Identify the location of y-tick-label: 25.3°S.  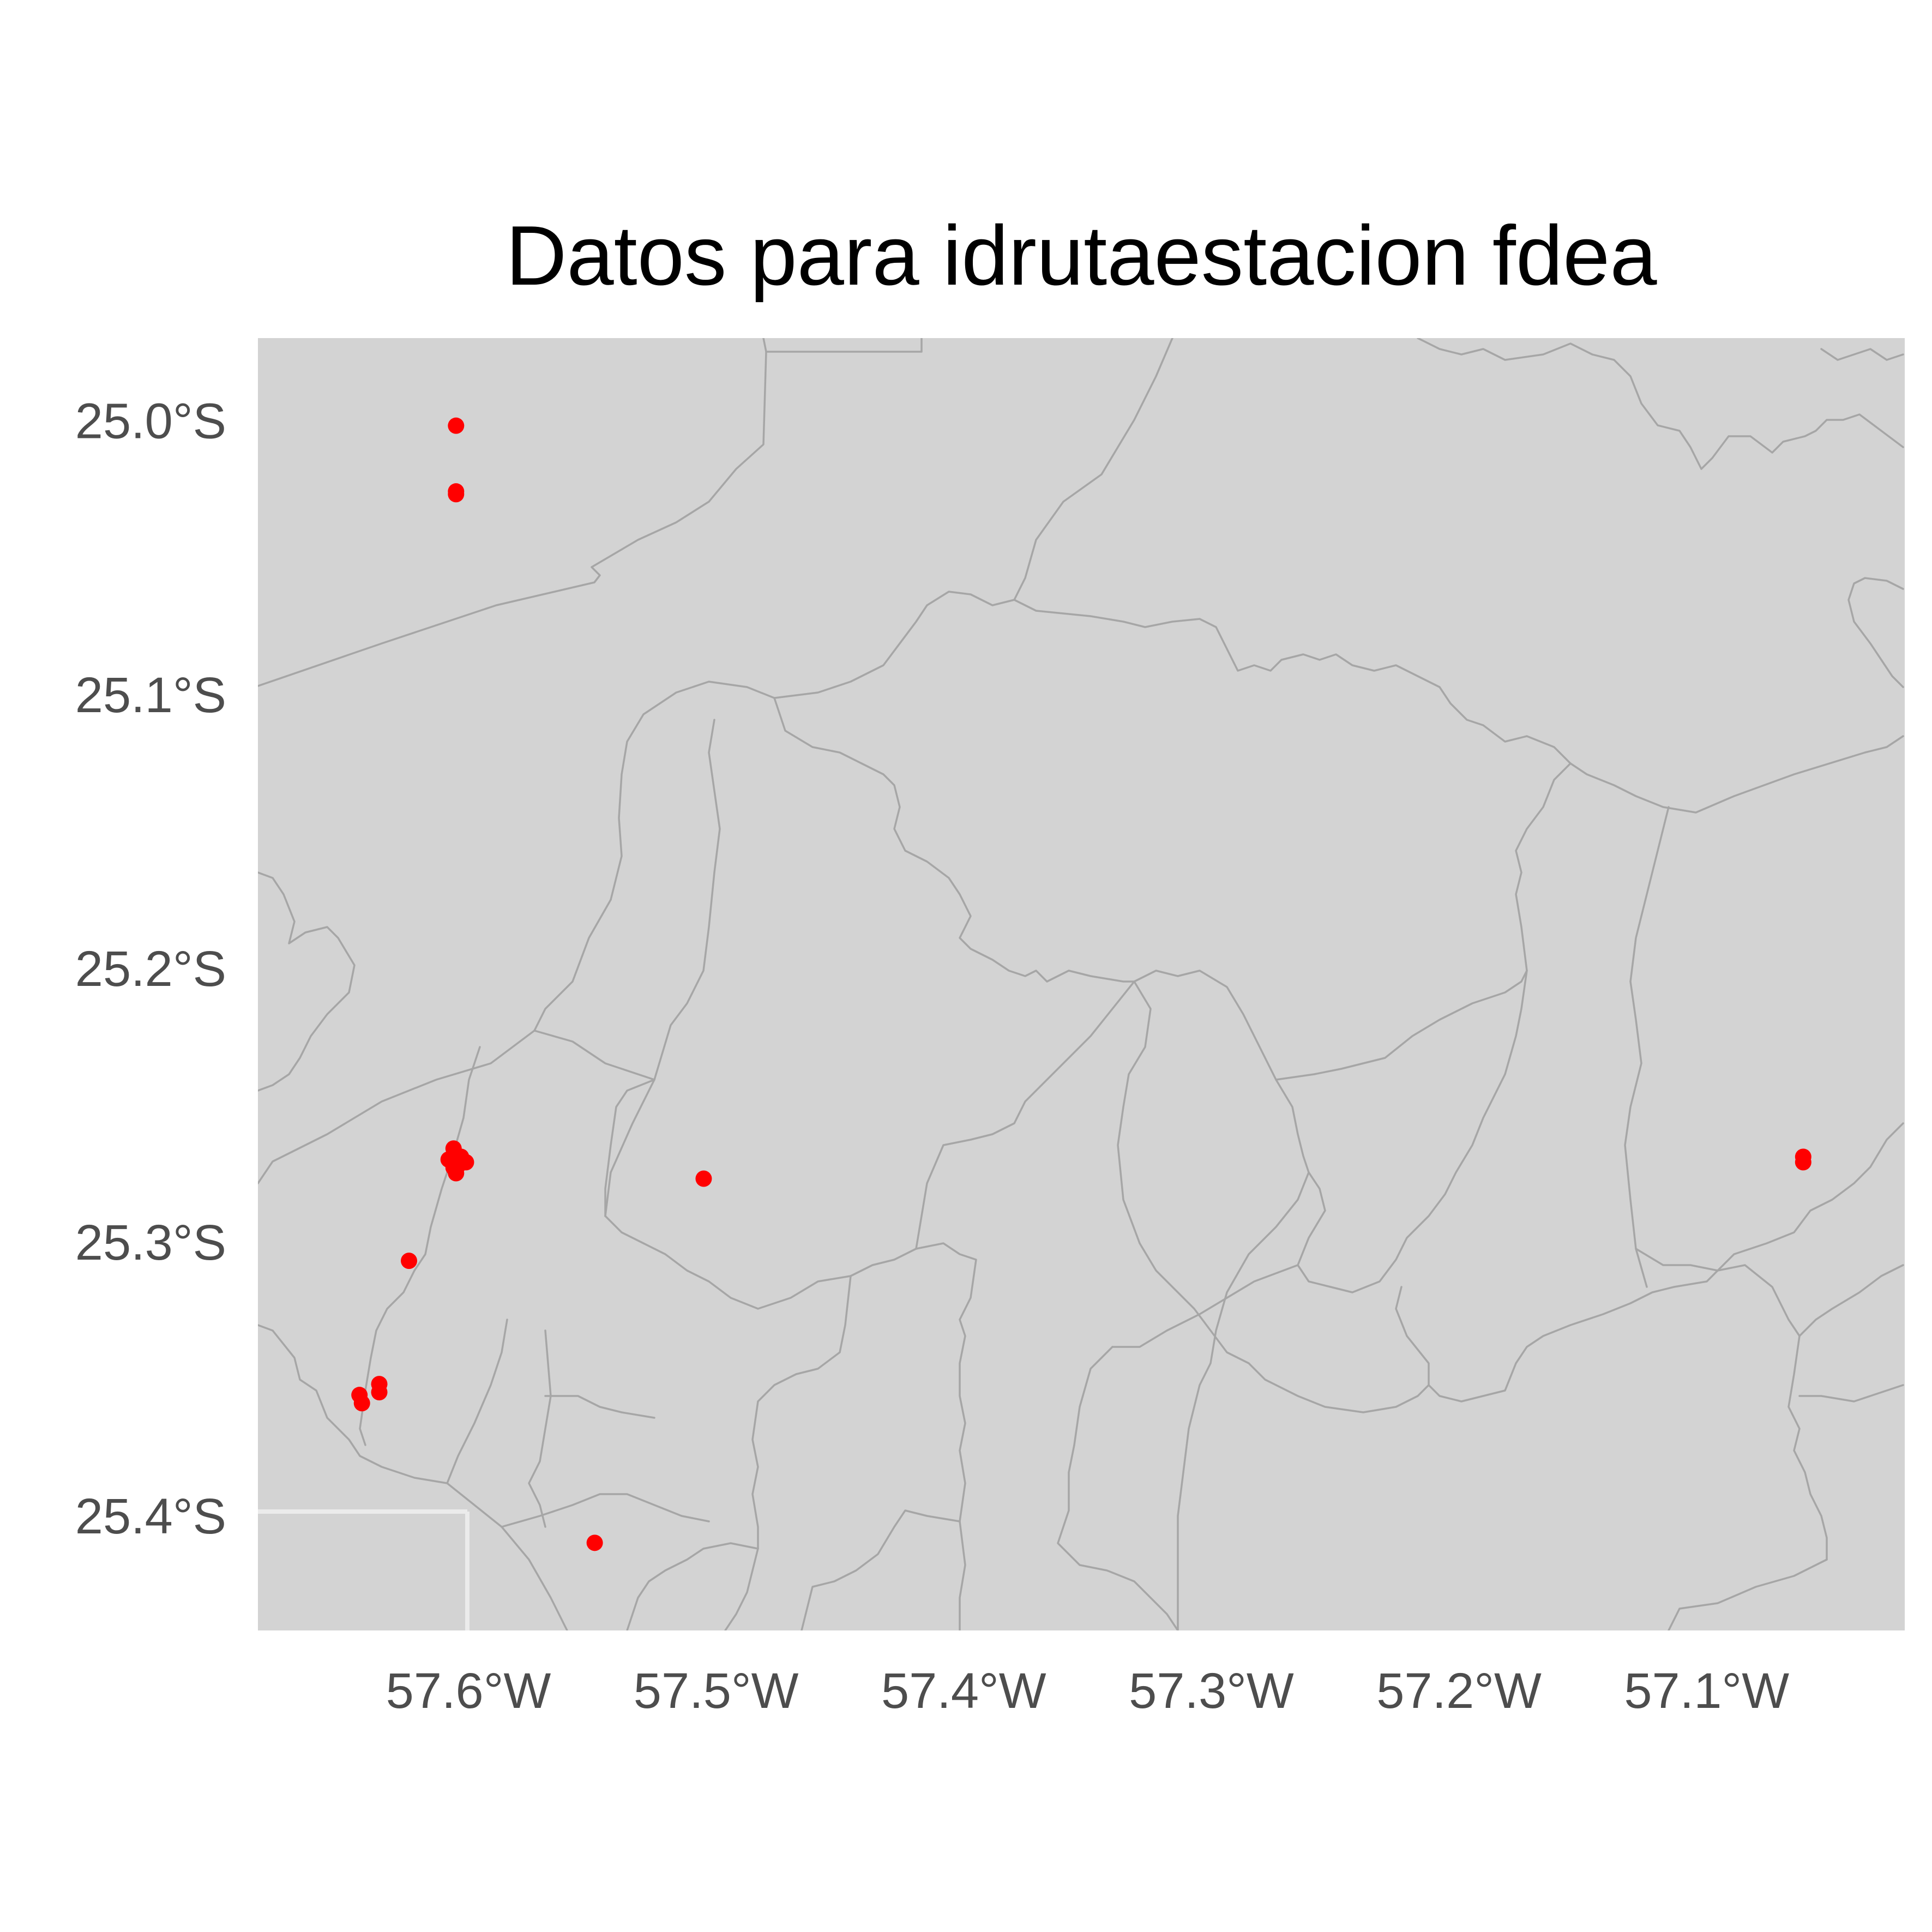
(150, 1243).